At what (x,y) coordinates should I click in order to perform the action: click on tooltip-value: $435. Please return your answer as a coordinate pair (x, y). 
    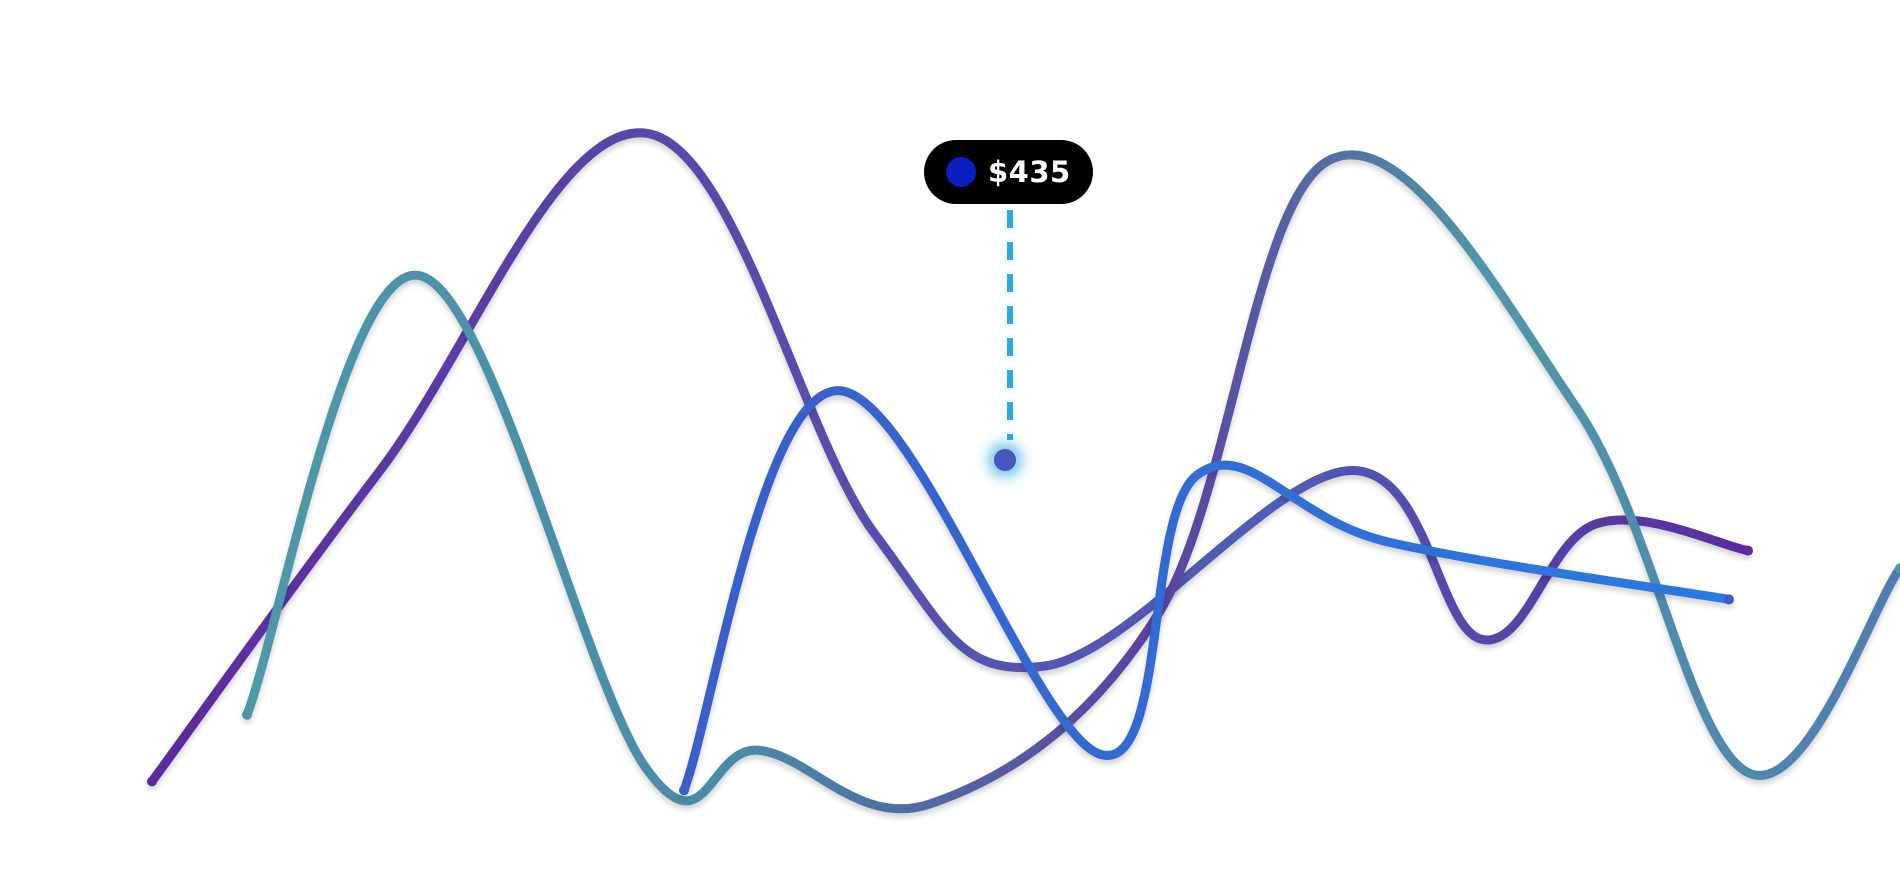
    Looking at the image, I should click on (1029, 172).